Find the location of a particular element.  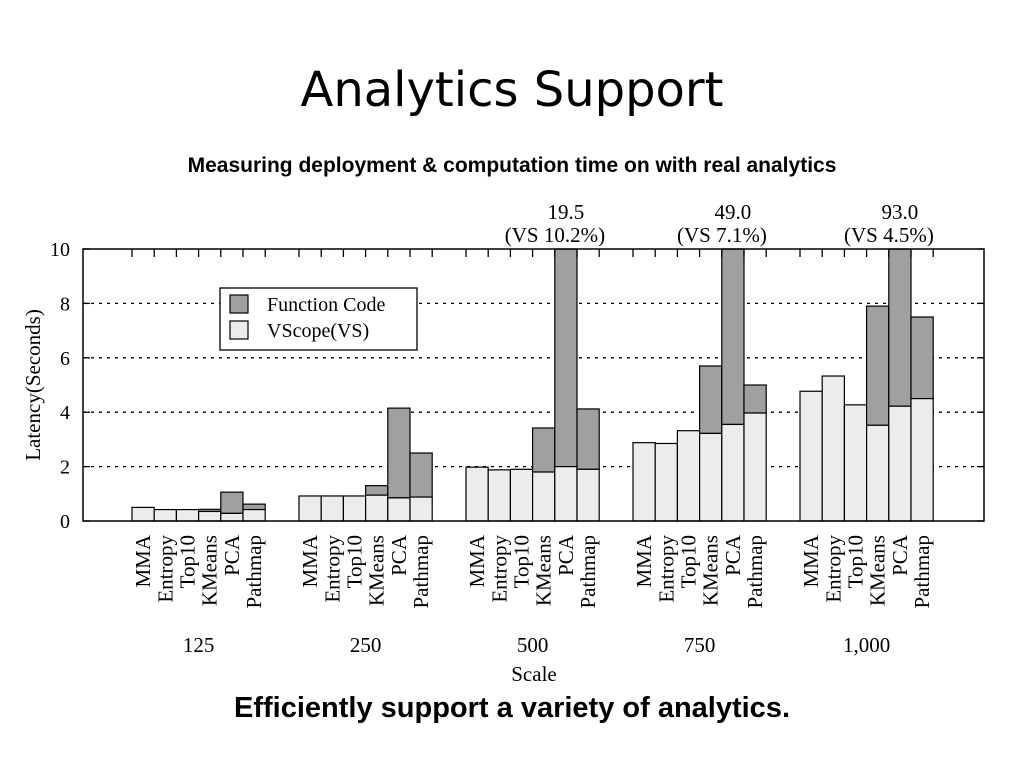

y-tick-label: 10 is located at coordinates (60, 250).